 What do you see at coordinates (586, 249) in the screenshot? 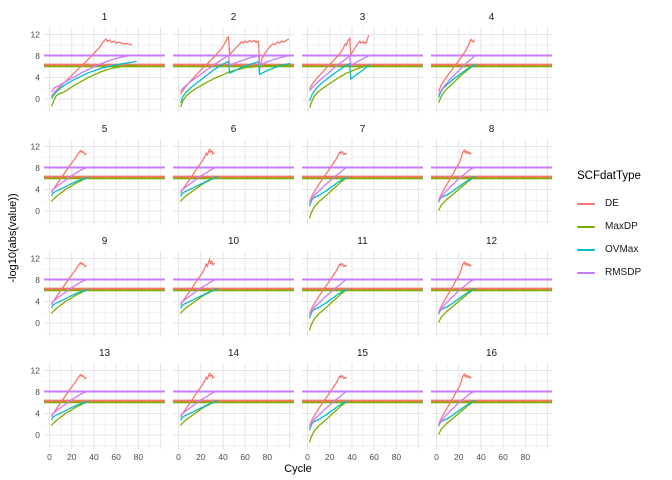
I see `legend-line-swatch-OVMax` at bounding box center [586, 249].